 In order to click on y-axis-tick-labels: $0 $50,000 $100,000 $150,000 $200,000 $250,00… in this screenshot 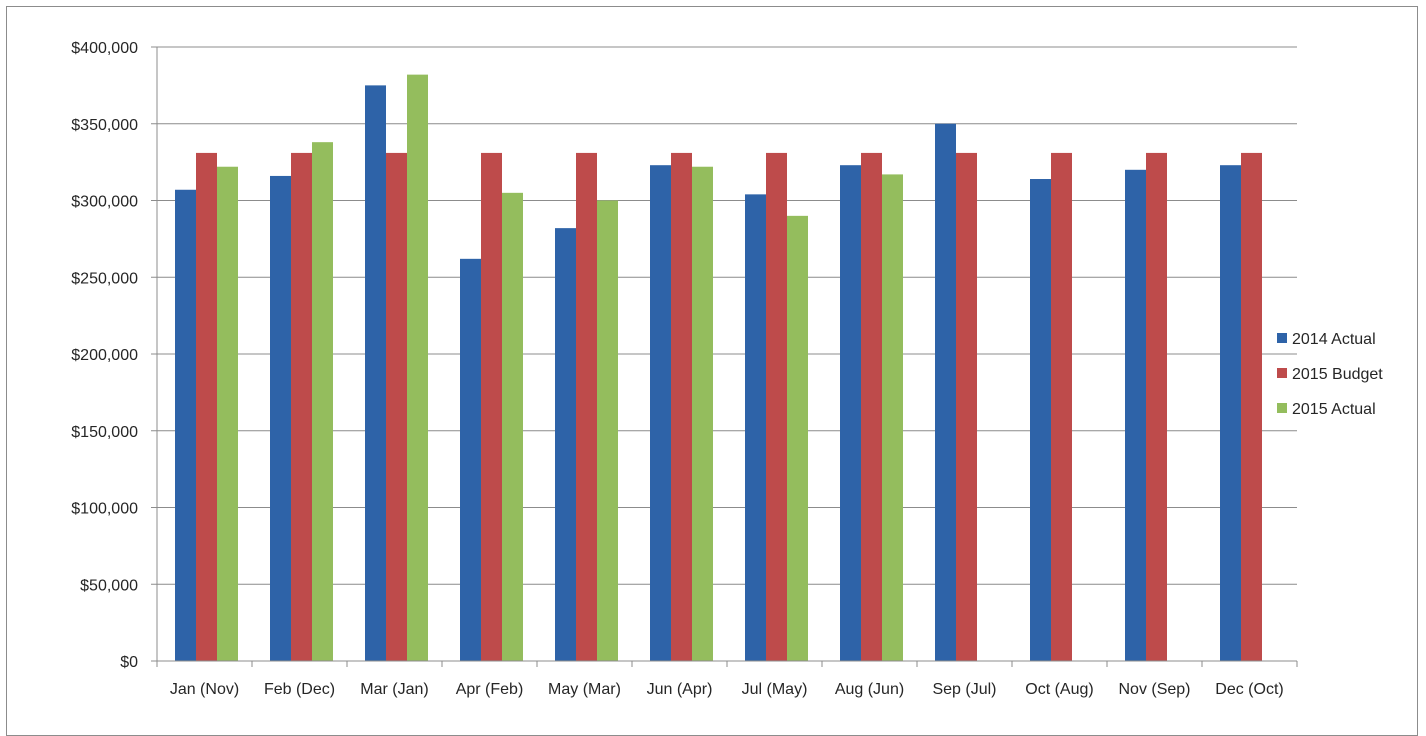, I will do `click(104, 355)`.